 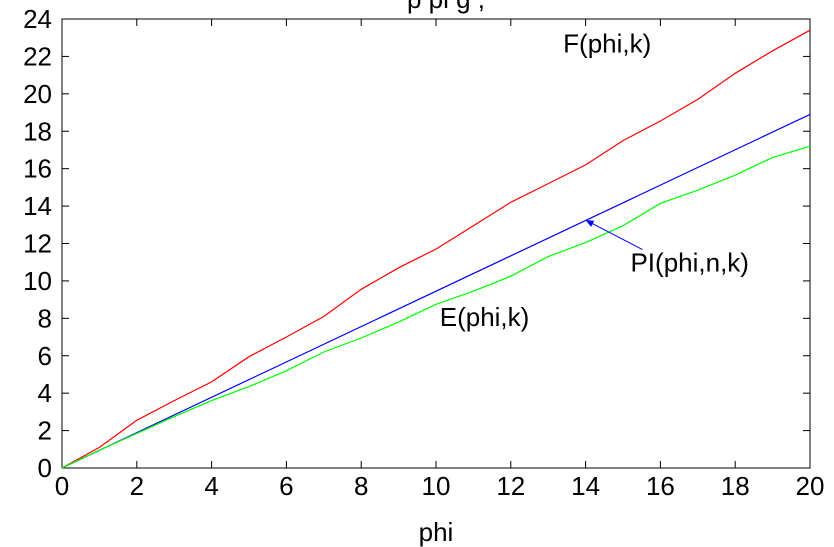 I want to click on x-tick-label: 8, so click(x=361, y=486).